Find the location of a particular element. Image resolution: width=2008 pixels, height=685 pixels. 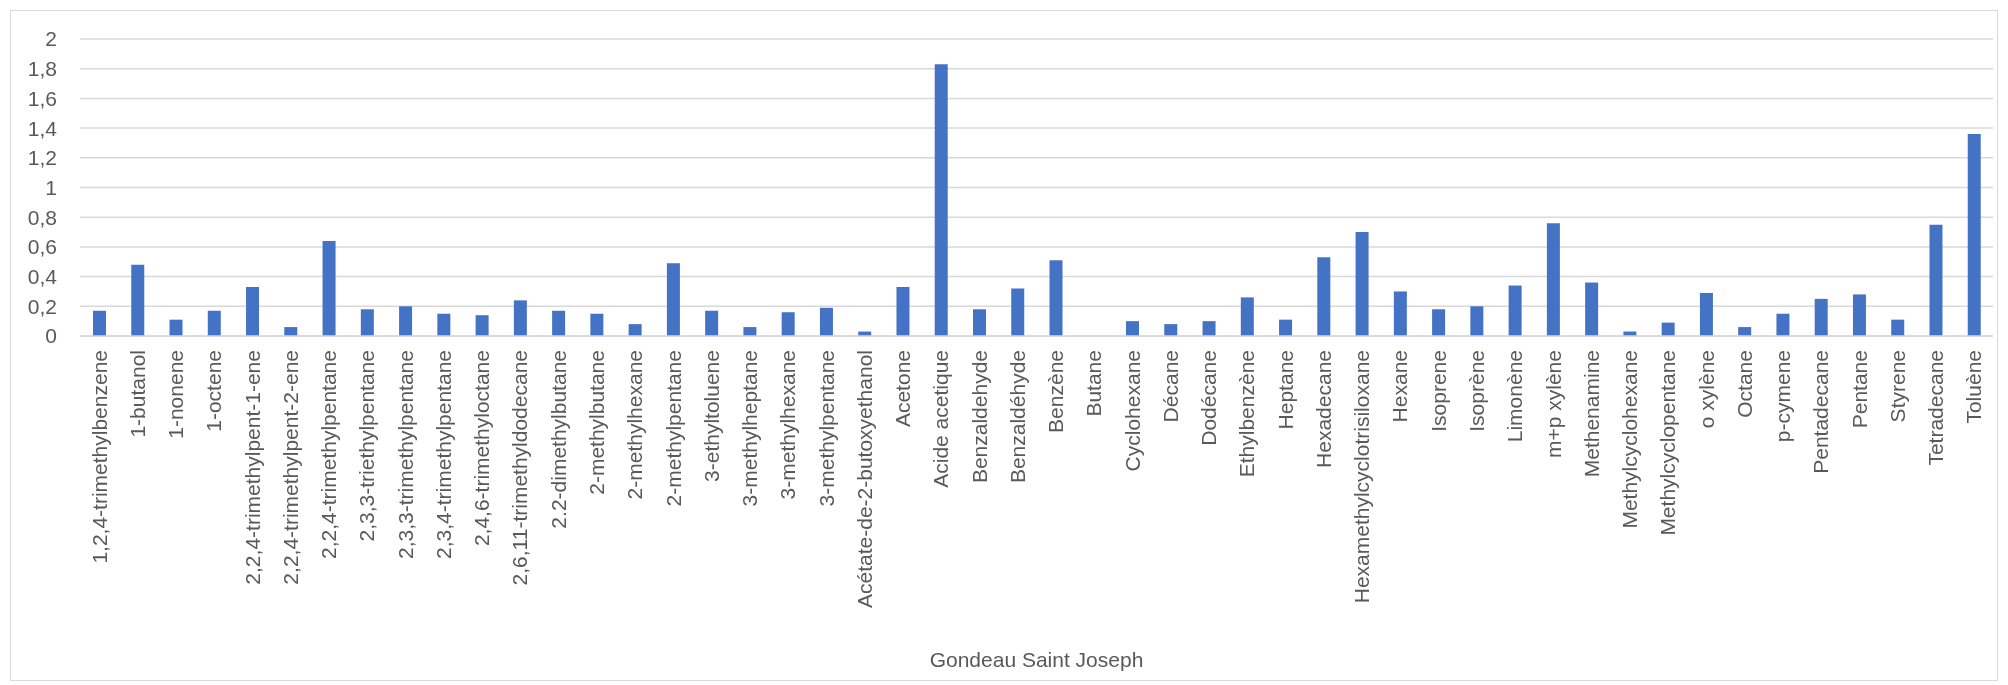

x-tick-label: 1-octene is located at coordinates (214, 391).